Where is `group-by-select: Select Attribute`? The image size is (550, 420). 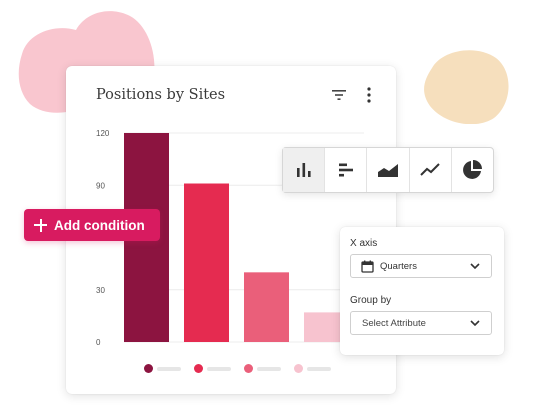
group-by-select: Select Attribute is located at coordinates (421, 323).